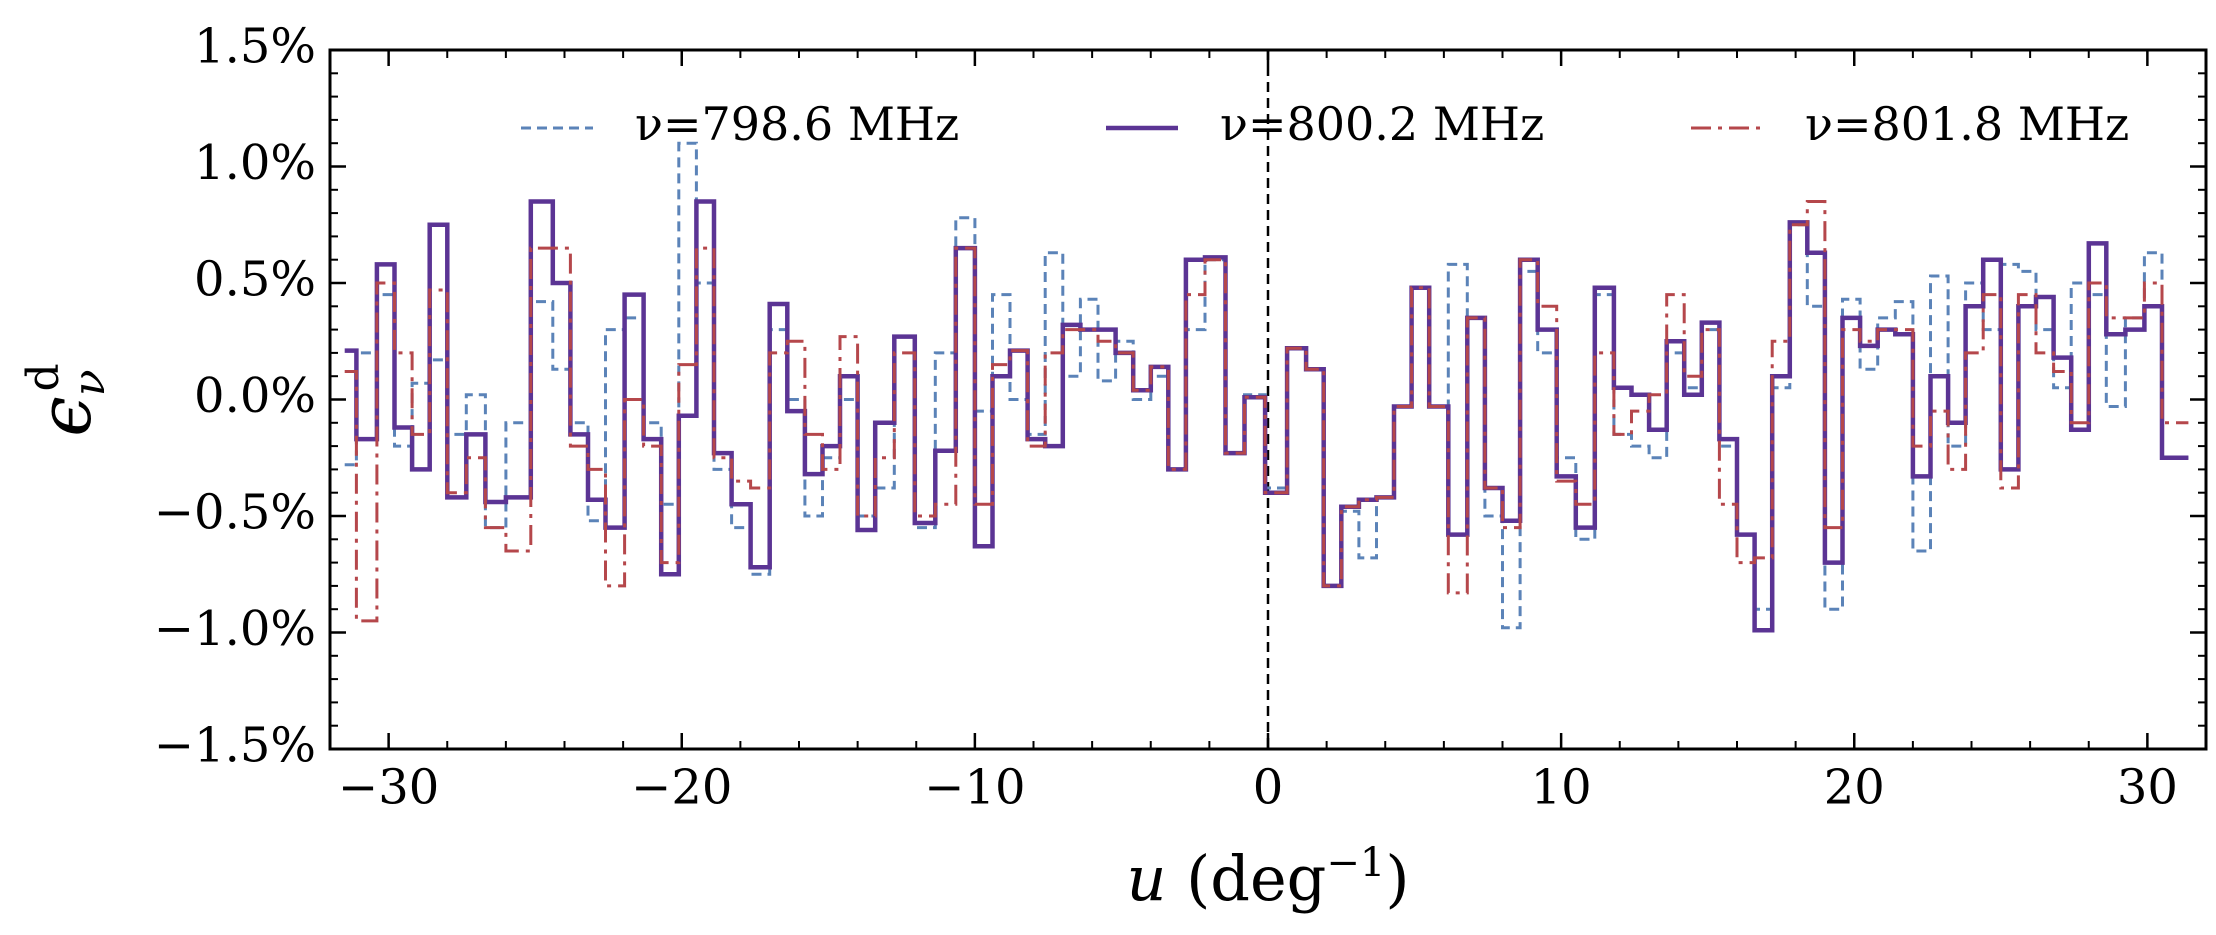 The width and height of the screenshot is (2216, 935). I want to click on y-tick-label: −1.0%, so click(235, 629).